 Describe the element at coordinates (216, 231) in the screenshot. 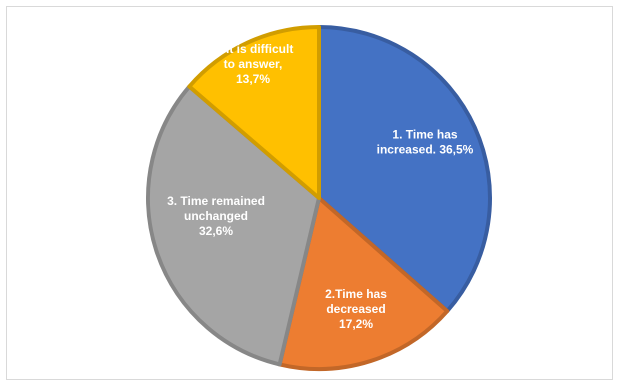

I see `slice-label-3-line-3: 32,6%` at that location.